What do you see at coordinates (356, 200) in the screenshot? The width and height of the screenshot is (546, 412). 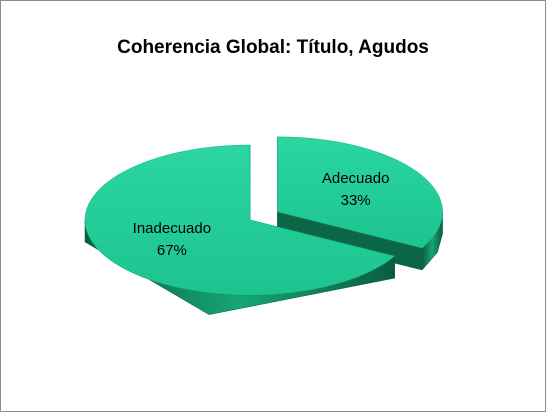 I see `slice-value-label: 33%` at bounding box center [356, 200].